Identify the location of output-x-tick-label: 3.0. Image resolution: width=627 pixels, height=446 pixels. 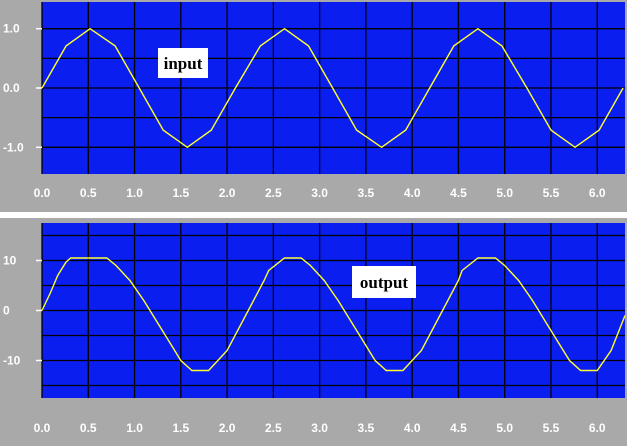
(319, 428).